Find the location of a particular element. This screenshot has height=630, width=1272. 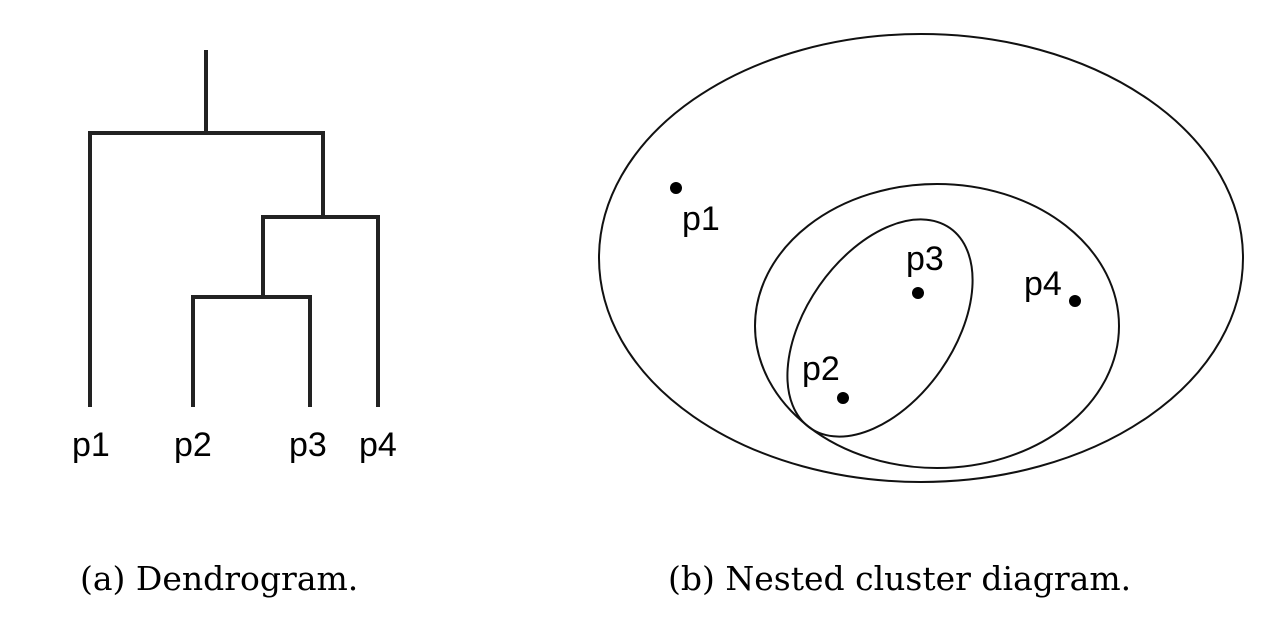

dendrogram-leaf-label: p4 is located at coordinates (378, 445).